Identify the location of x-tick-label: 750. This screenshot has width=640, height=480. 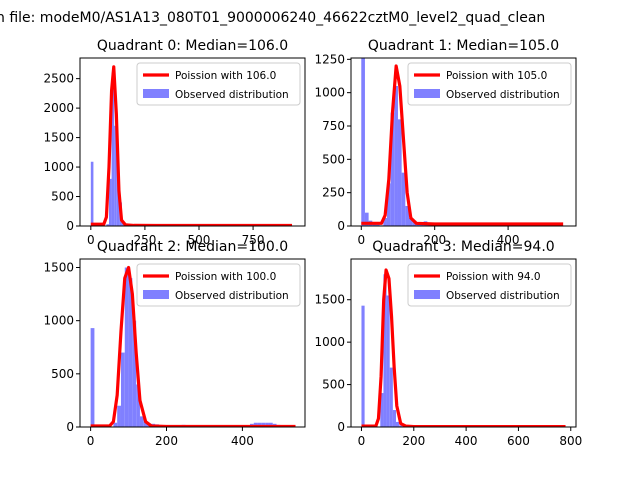
(253, 240).